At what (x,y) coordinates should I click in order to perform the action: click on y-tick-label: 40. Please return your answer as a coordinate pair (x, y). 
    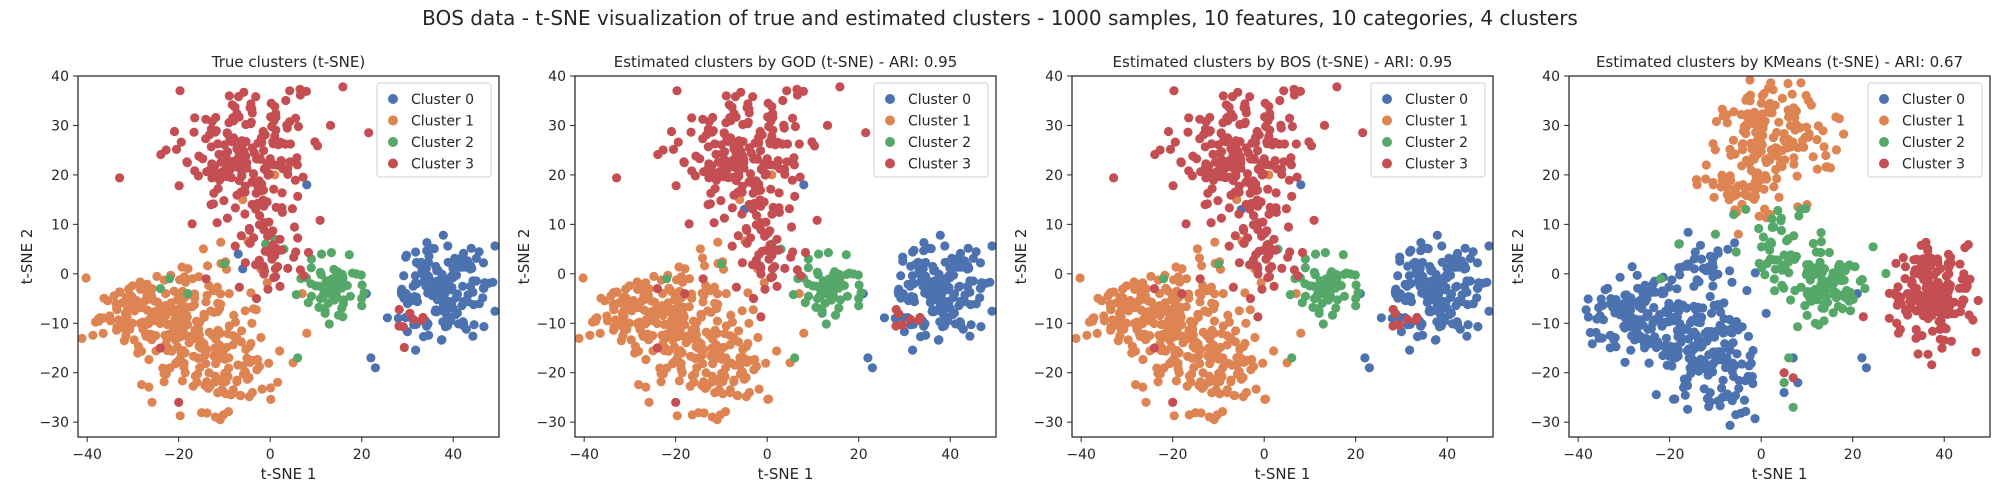
    Looking at the image, I should click on (1054, 77).